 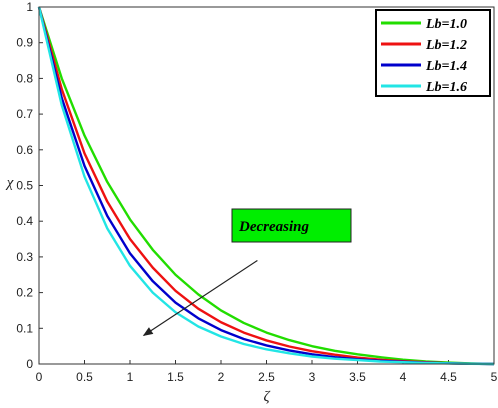 I want to click on x-tick-label: 4.5, so click(x=448, y=377).